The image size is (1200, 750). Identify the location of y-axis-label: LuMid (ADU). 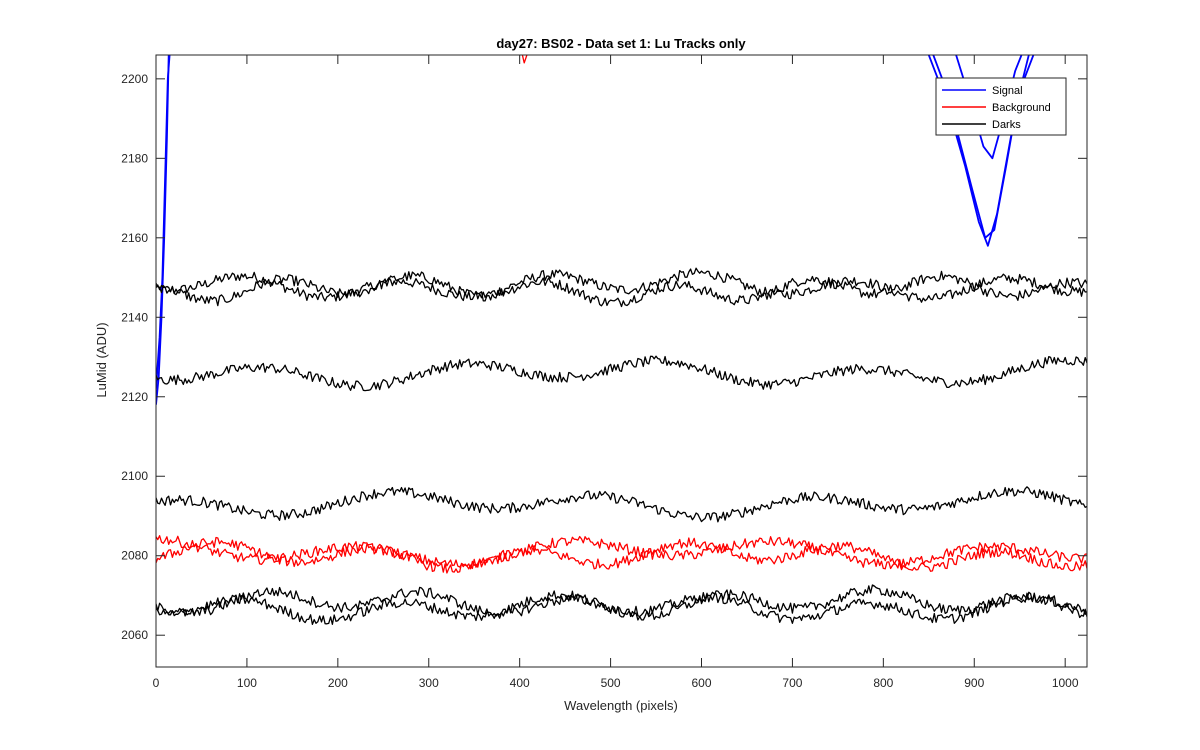
(101, 359).